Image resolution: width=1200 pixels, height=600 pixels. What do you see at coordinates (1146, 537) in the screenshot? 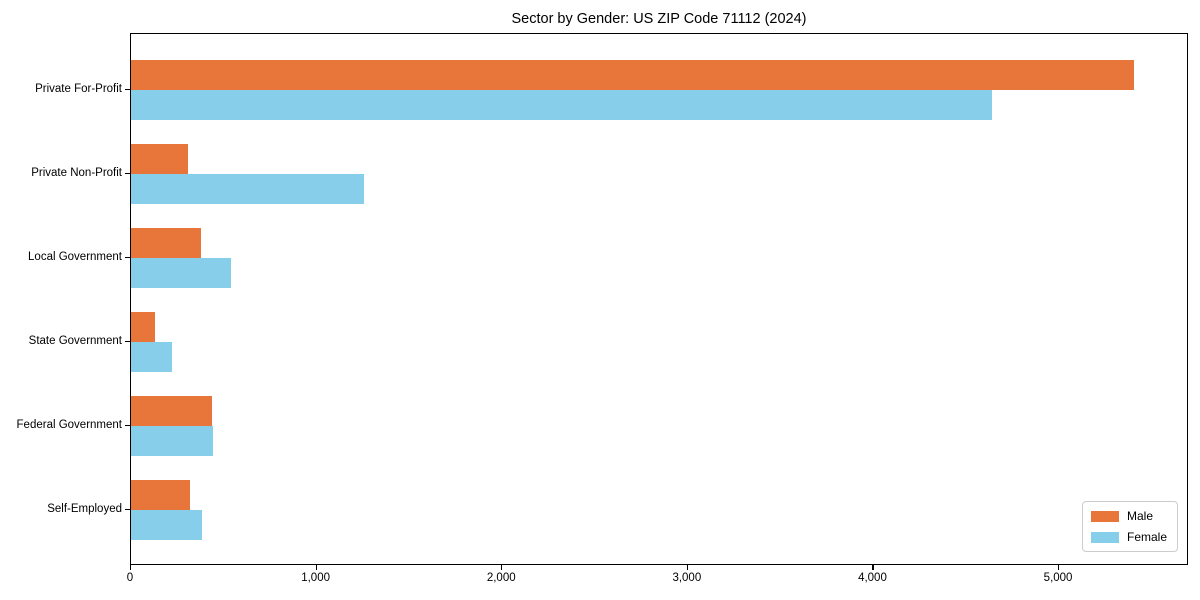
I see `legend-label-female: Female` at bounding box center [1146, 537].